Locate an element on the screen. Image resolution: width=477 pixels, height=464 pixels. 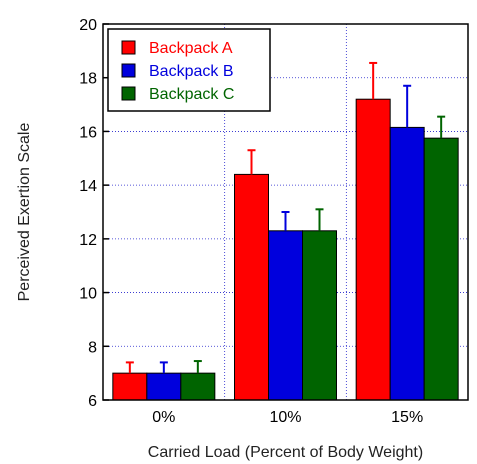
legend-label-1: Backpack B is located at coordinates (191, 71).